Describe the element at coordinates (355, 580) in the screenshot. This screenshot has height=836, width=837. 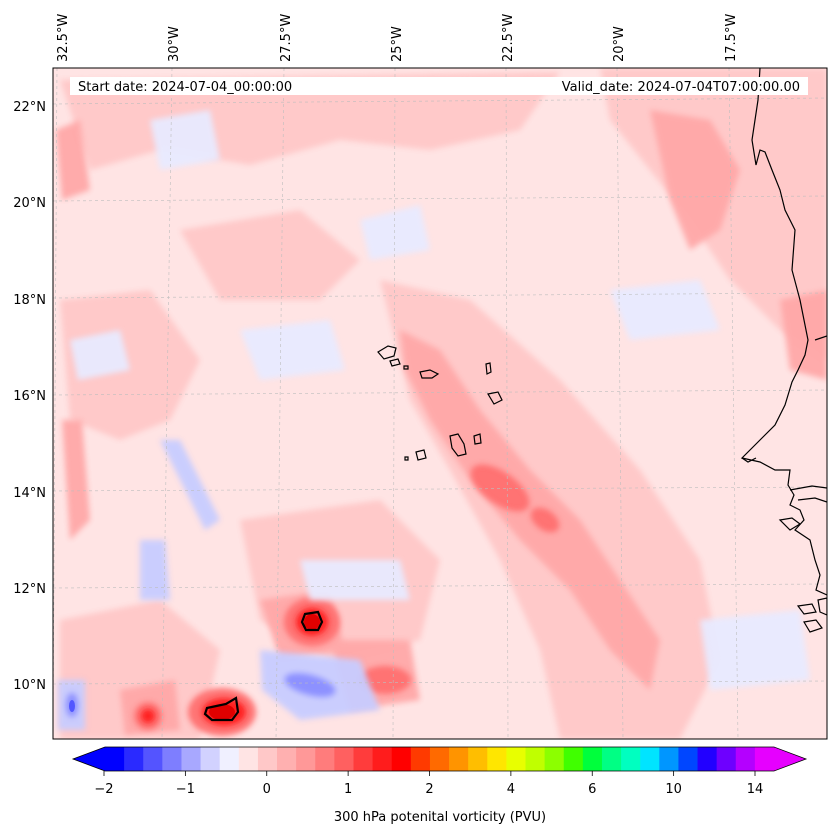
I see `pv-neg-south` at that location.